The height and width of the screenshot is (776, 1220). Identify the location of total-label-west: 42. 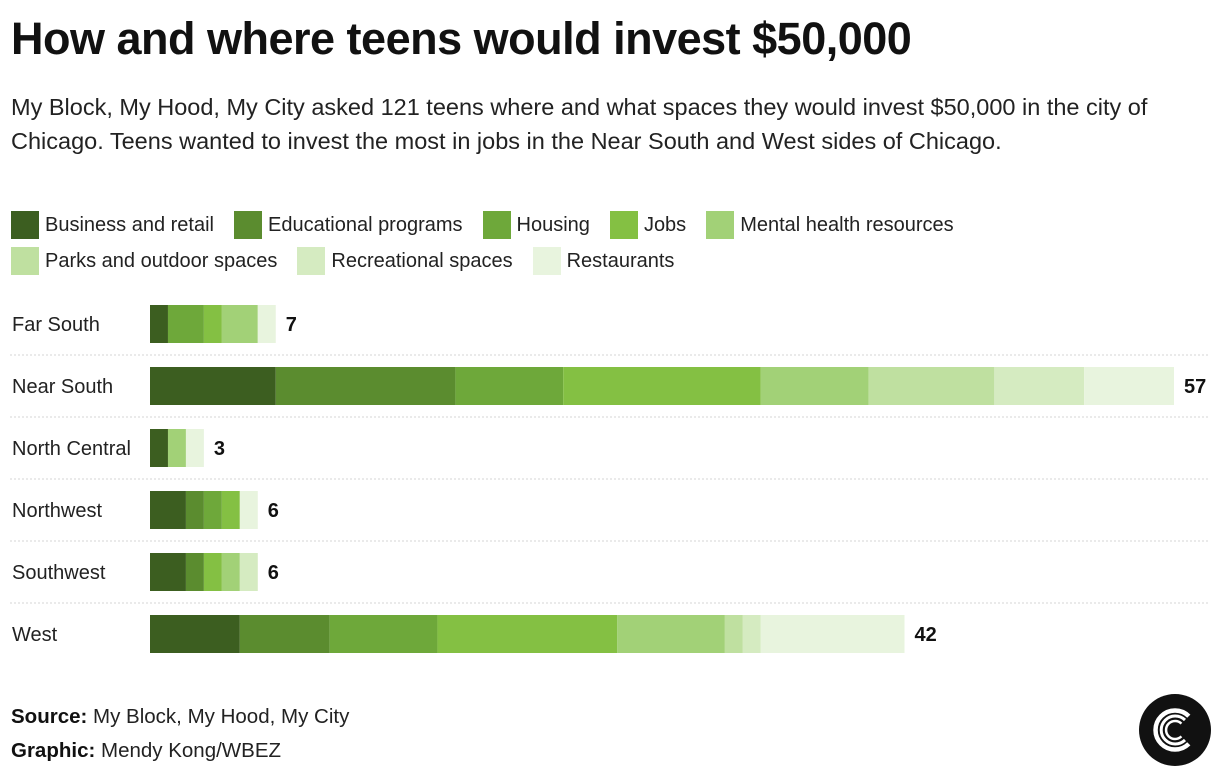
(926, 635).